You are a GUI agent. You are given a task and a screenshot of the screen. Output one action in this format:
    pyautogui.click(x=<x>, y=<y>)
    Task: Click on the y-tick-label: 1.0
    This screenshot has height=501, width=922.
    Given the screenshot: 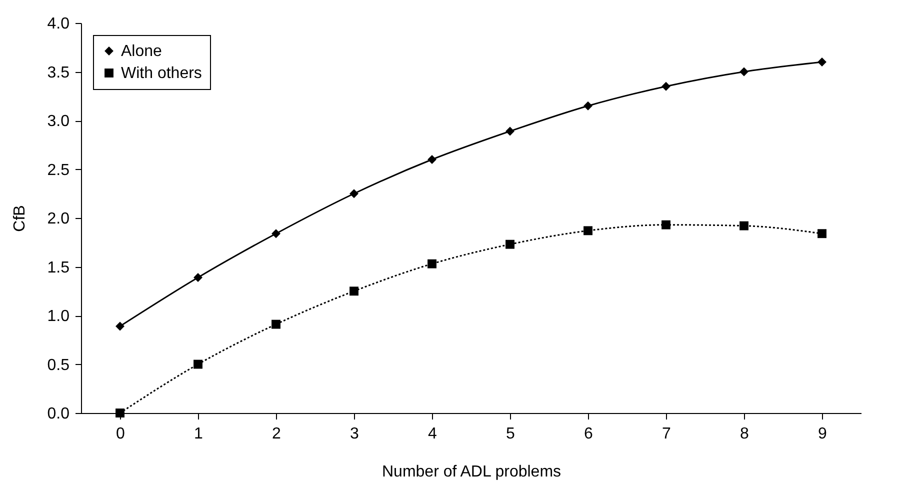 What is the action you would take?
    pyautogui.click(x=58, y=316)
    